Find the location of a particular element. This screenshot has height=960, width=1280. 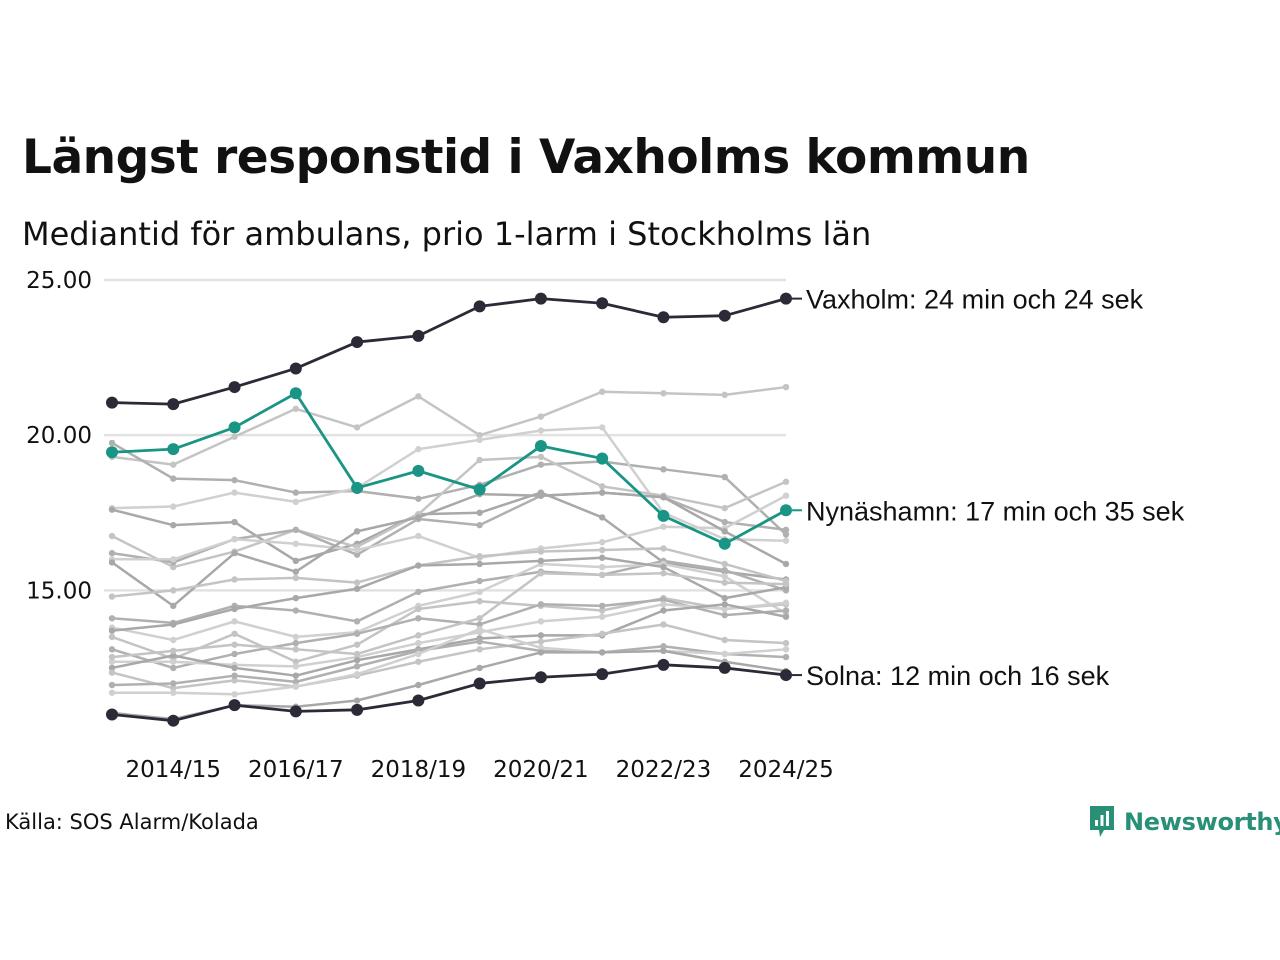

series-end-label: Solna: 12 min och 16 sek is located at coordinates (958, 676).